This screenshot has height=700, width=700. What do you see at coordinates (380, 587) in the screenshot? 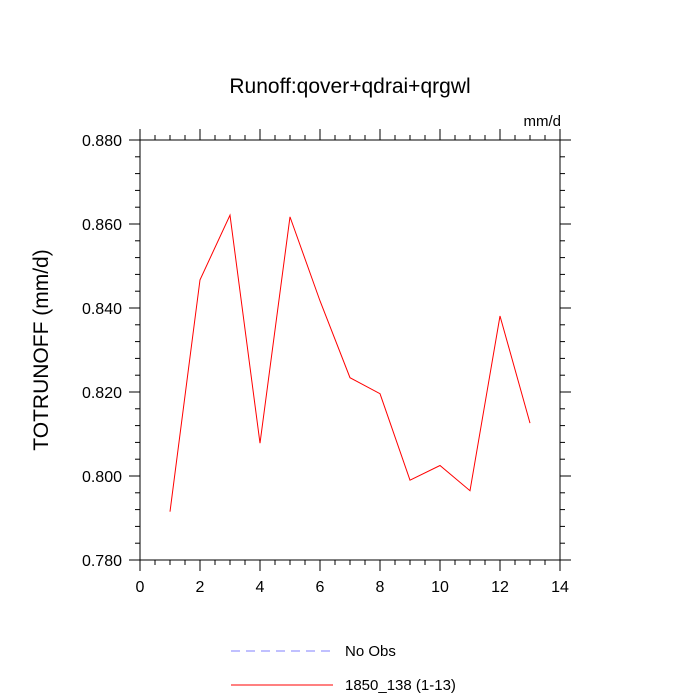
I see `x-tick-label: 8` at bounding box center [380, 587].